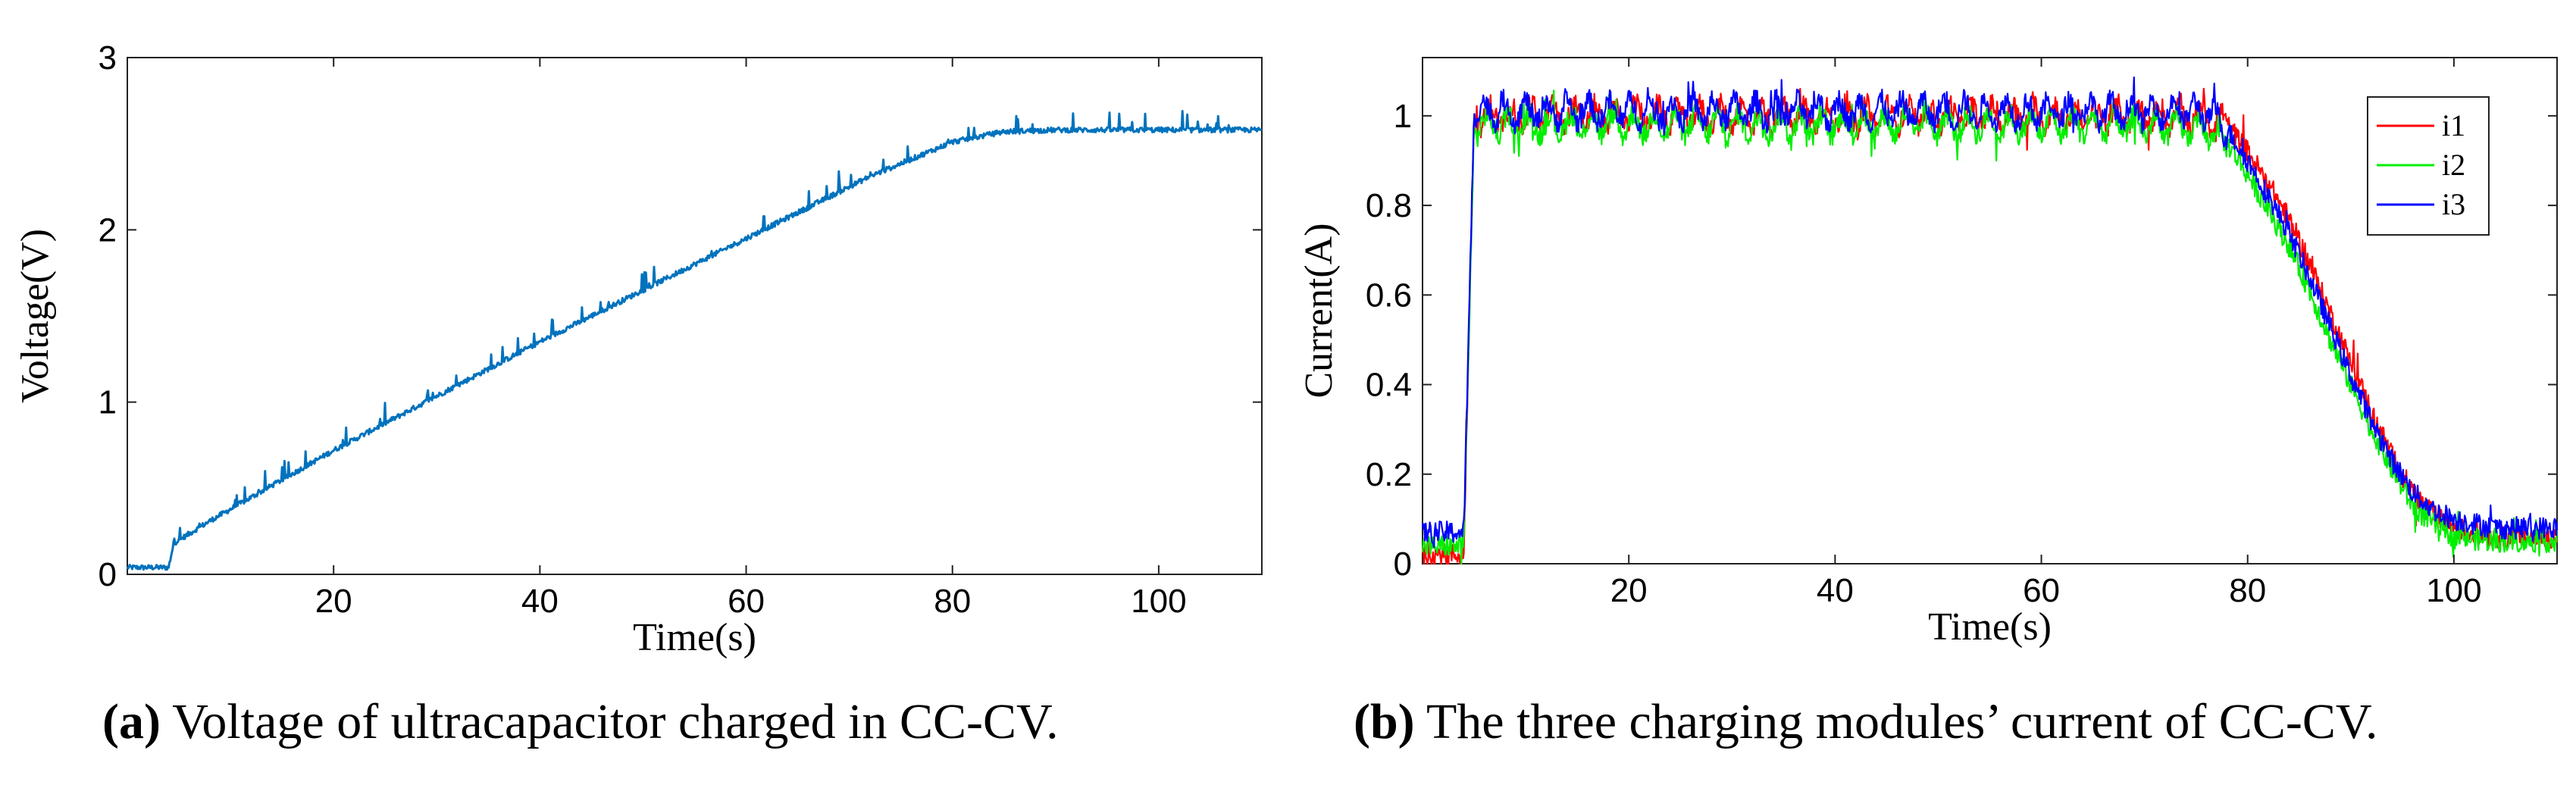 This screenshot has height=810, width=2576. What do you see at coordinates (108, 230) in the screenshot?
I see `y-tick-label: 2` at bounding box center [108, 230].